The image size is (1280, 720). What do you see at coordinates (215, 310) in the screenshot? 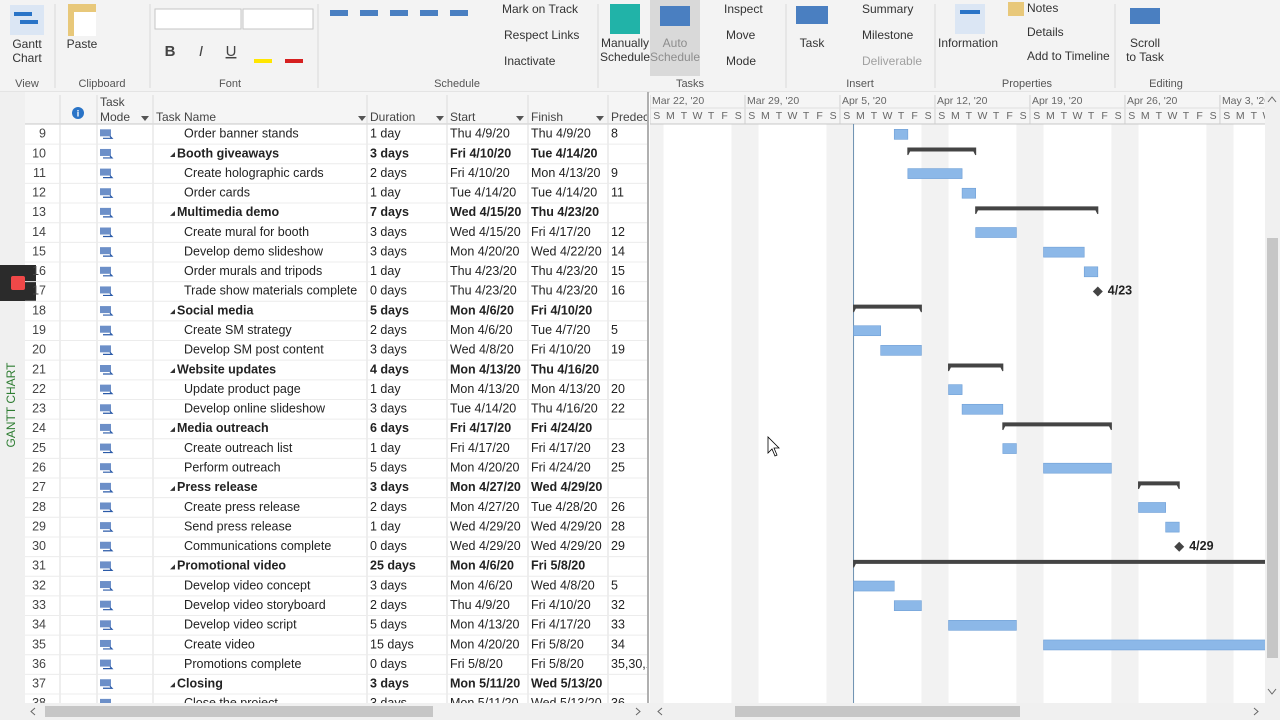
I see `task-name: Social media` at bounding box center [215, 310].